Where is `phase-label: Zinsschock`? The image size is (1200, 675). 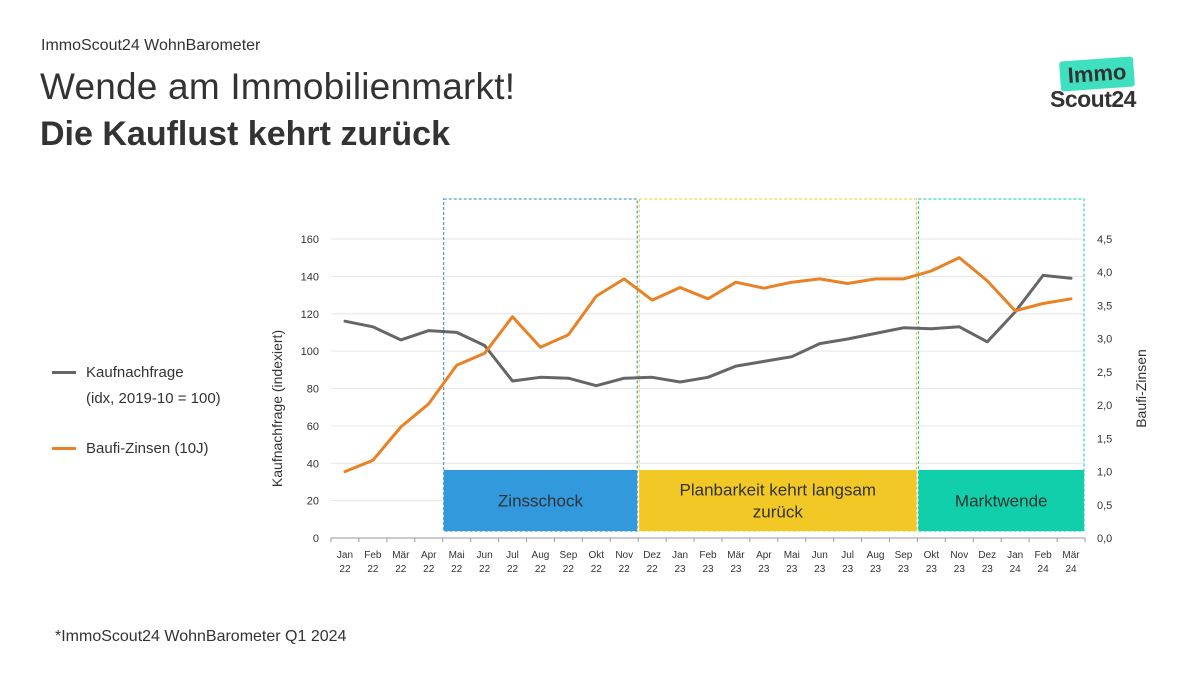
phase-label: Zinsschock is located at coordinates (541, 501).